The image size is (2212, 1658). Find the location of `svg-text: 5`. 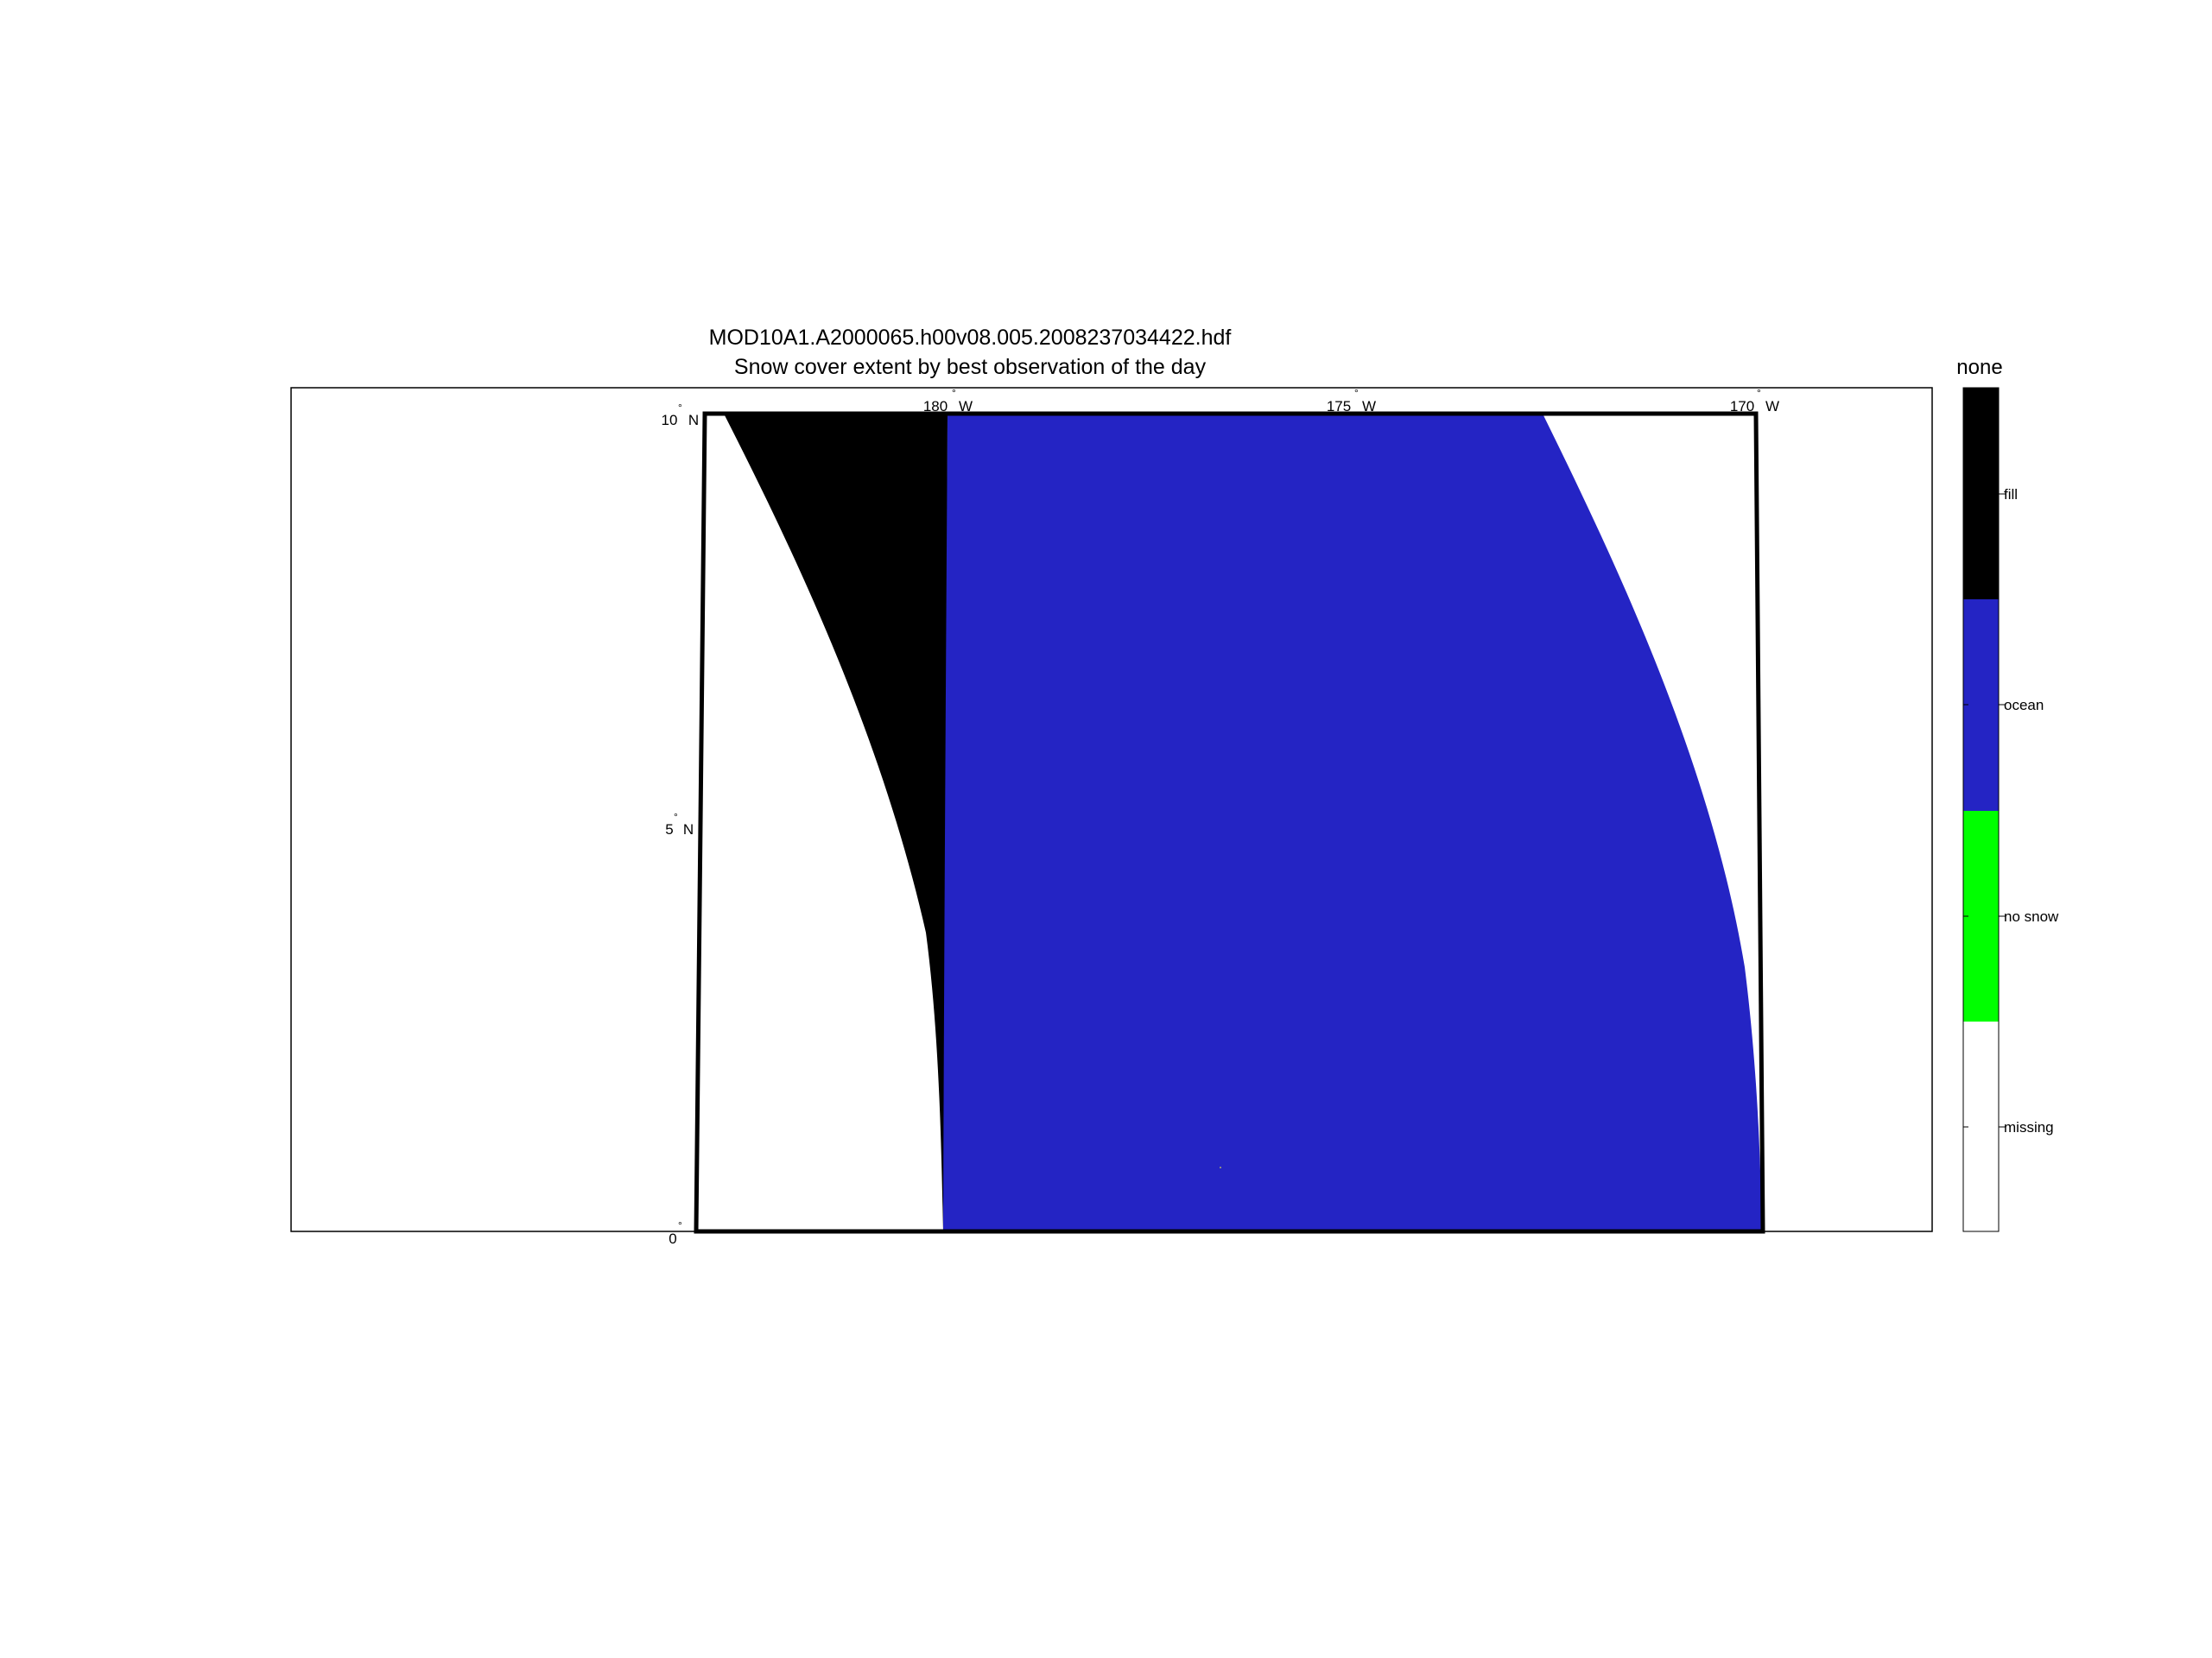

svg-text: 5 is located at coordinates (669, 829).